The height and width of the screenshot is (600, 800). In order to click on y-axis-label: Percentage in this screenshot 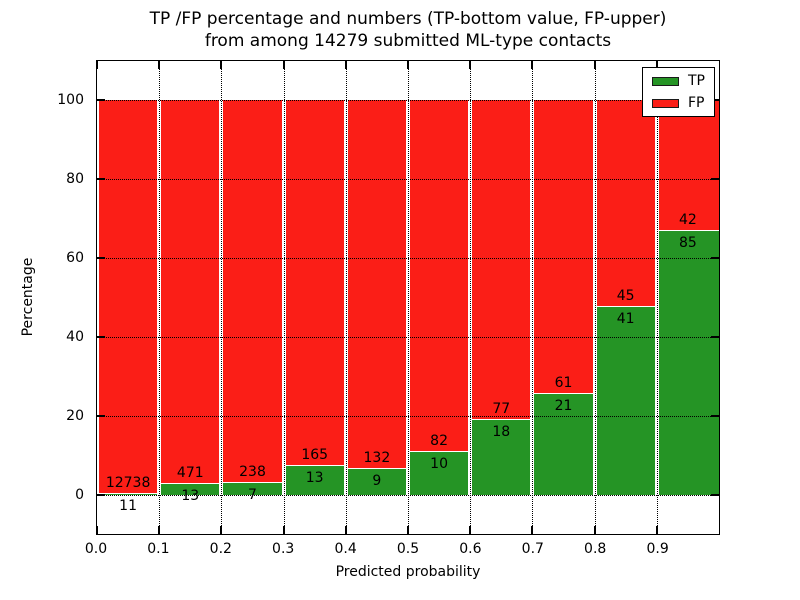, I will do `click(28, 297)`.